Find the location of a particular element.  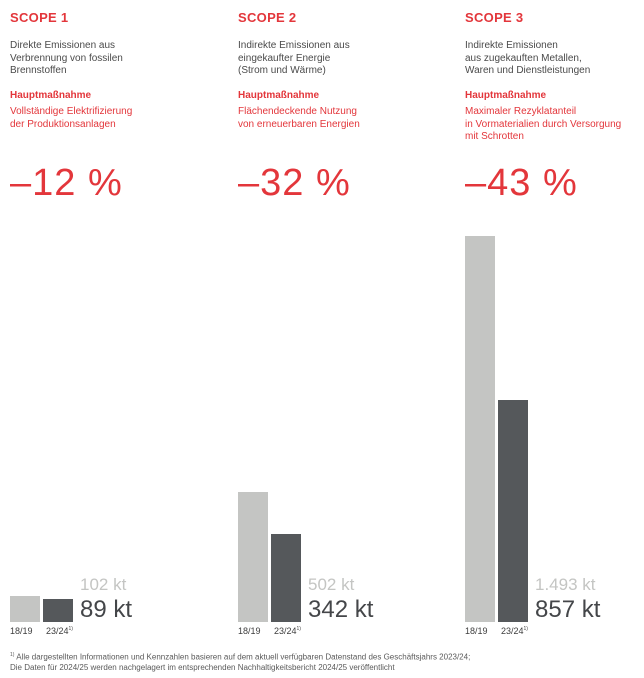

footnote-marker: 1) is located at coordinates (12, 655).